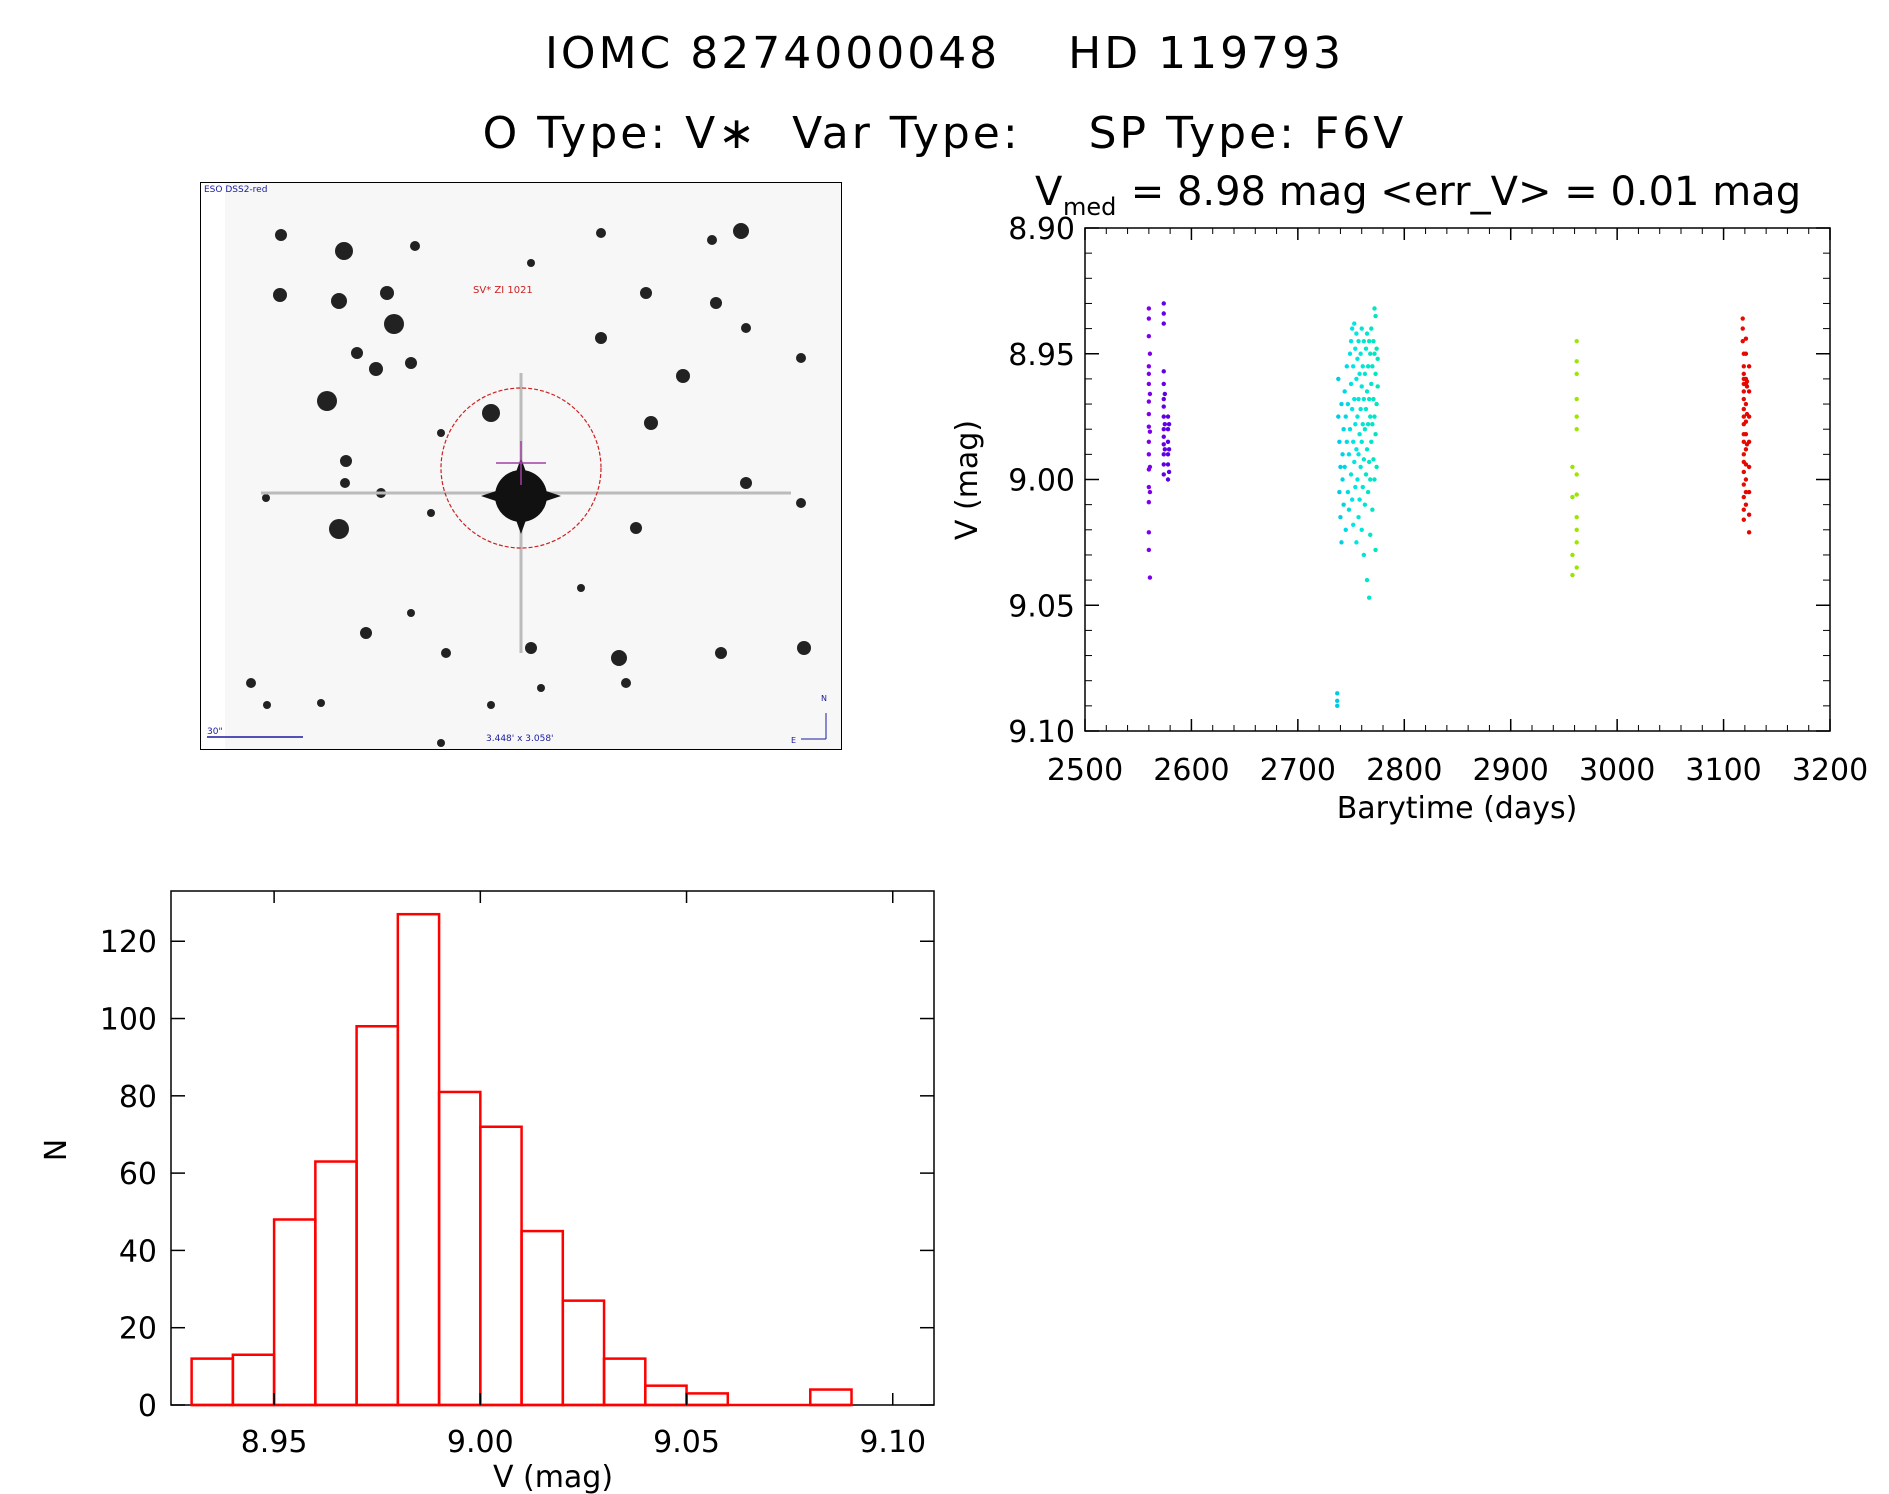 The height and width of the screenshot is (1494, 1889). What do you see at coordinates (138, 1251) in the screenshot?
I see `hist-y-tick-label: 40` at bounding box center [138, 1251].